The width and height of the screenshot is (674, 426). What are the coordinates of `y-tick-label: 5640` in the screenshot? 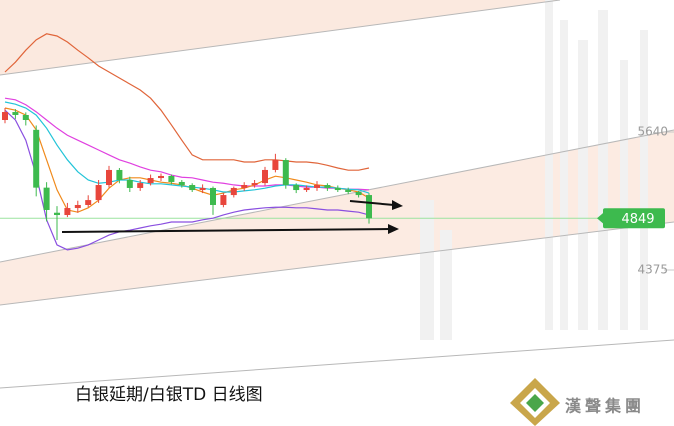 It's located at (652, 132).